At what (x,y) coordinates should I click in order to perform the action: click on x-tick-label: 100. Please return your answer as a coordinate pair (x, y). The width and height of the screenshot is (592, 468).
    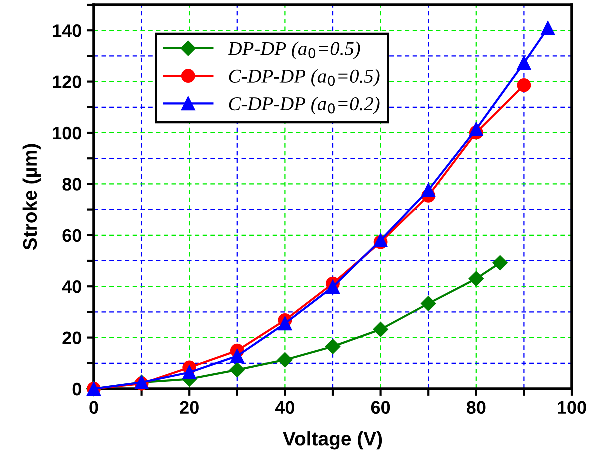
    Looking at the image, I should click on (572, 407).